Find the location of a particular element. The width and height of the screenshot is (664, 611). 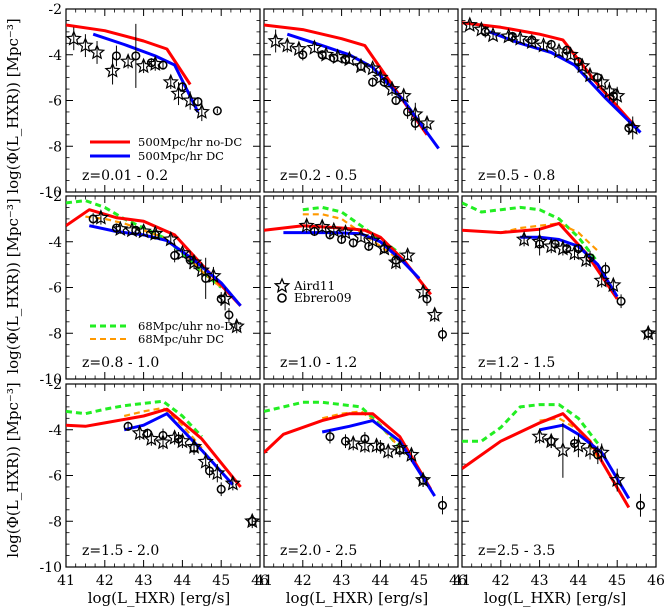

panel-redshift-label: z=2.0 - 2.5 is located at coordinates (318, 551).